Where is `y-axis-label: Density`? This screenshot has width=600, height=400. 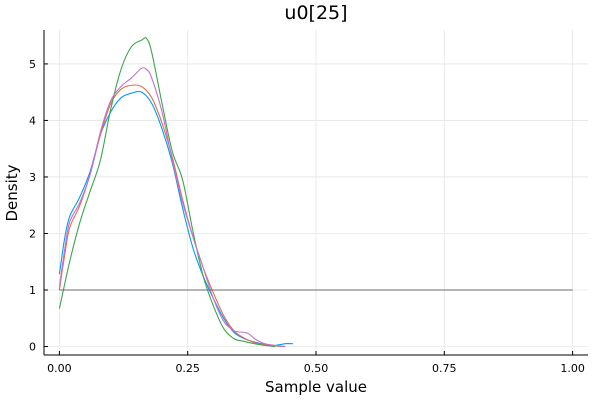
y-axis-label: Density is located at coordinates (12, 192).